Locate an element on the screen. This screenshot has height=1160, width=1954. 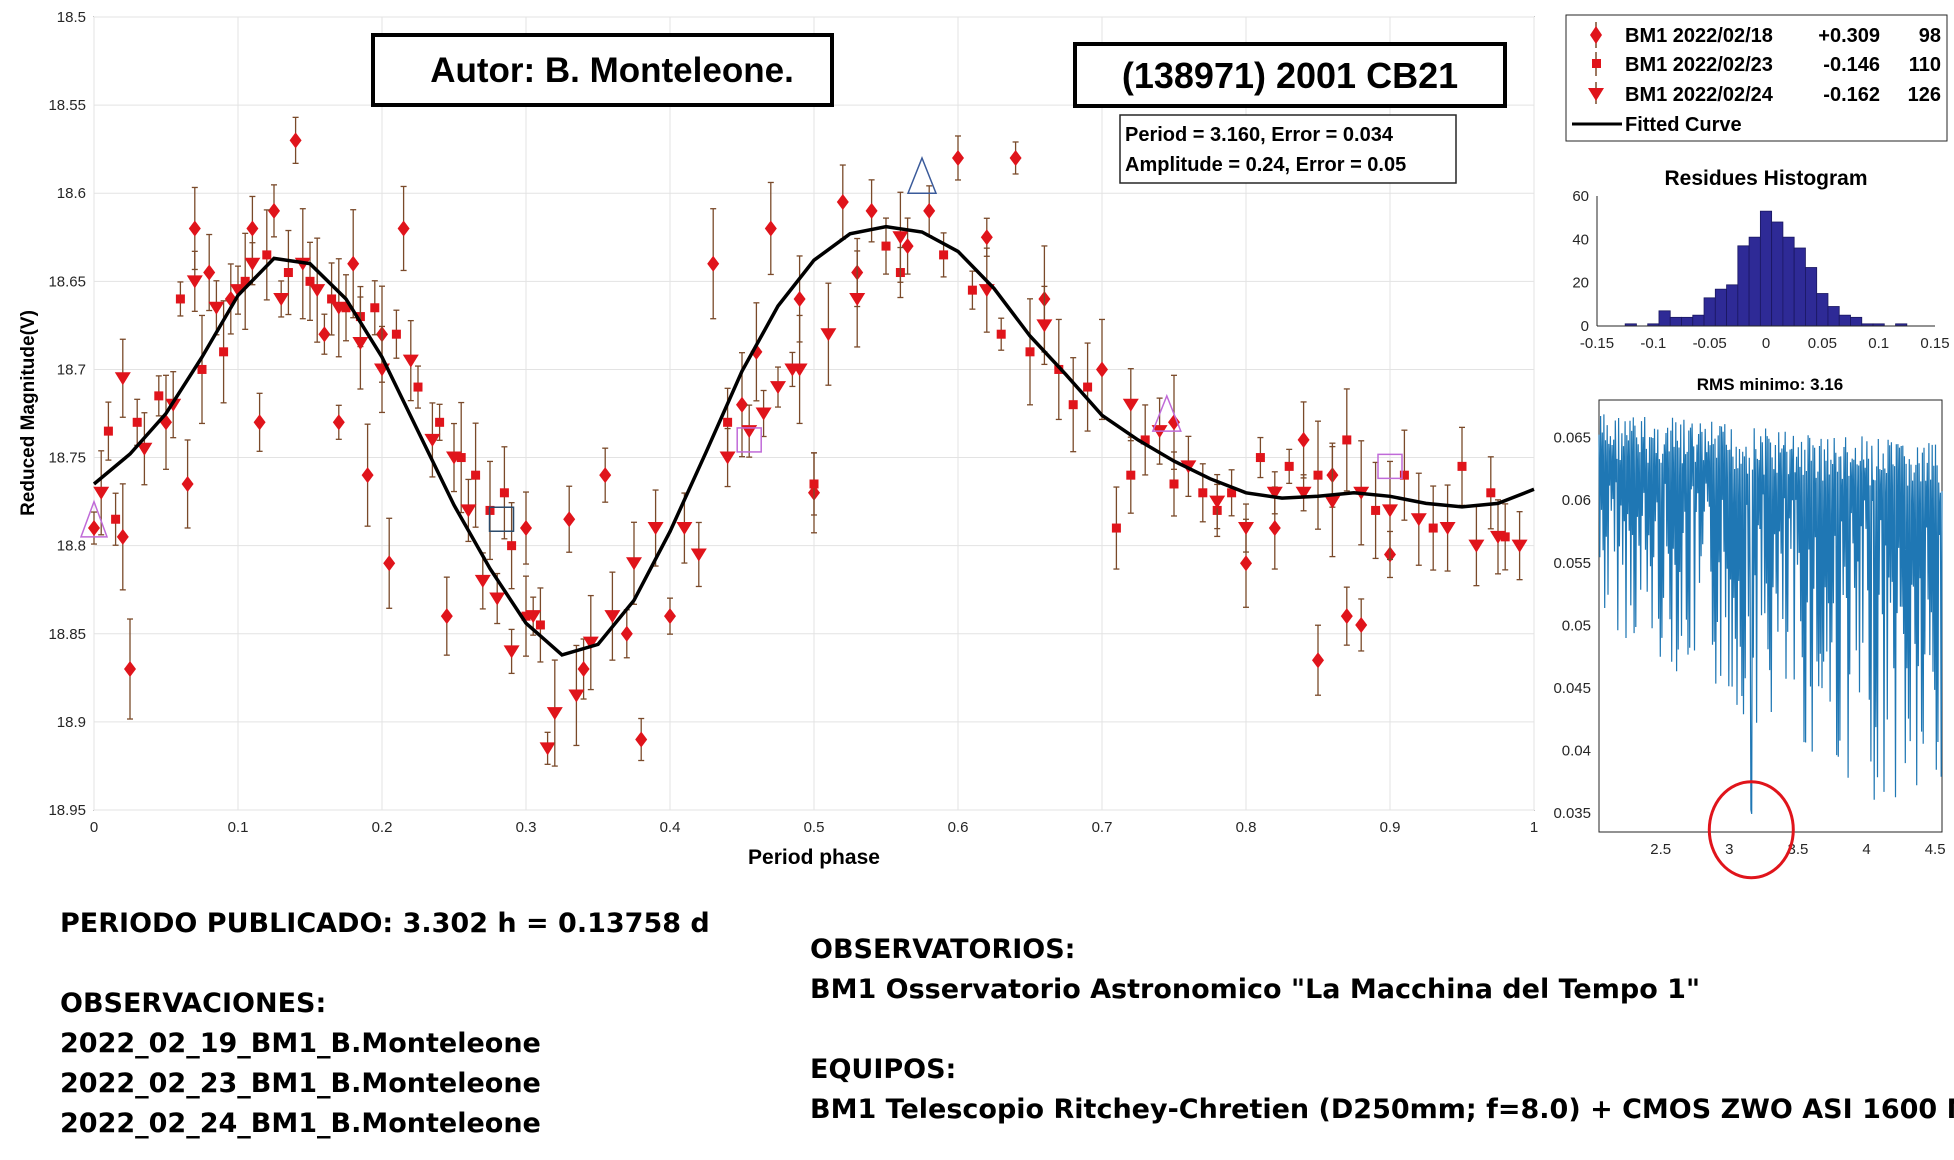
rms-x-tick: 2.5 is located at coordinates (1660, 849).